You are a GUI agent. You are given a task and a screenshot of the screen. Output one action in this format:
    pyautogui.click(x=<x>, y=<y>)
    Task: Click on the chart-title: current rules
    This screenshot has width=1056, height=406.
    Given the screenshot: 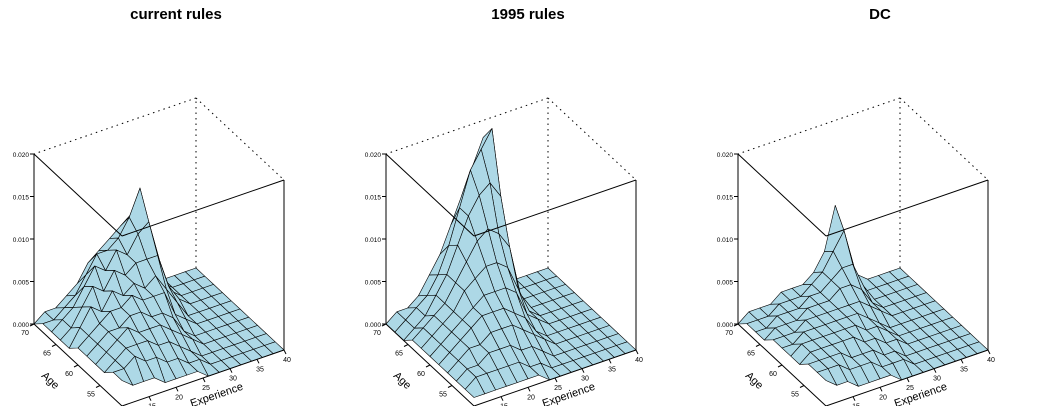 What is the action you would take?
    pyautogui.click(x=176, y=14)
    